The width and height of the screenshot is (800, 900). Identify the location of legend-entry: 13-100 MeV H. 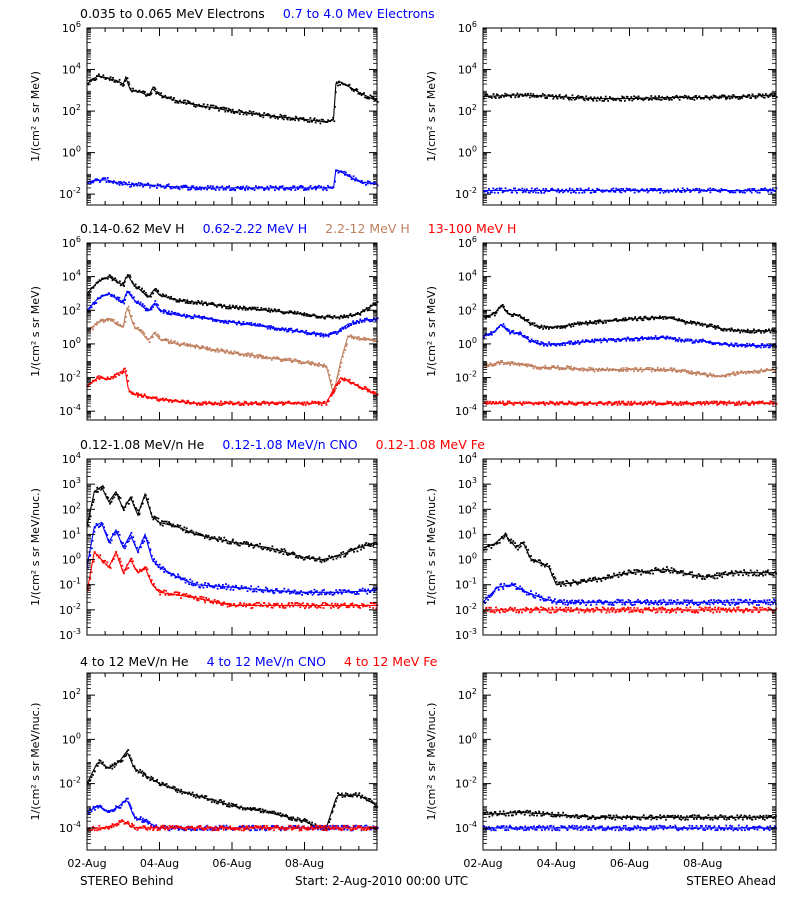
(472, 228).